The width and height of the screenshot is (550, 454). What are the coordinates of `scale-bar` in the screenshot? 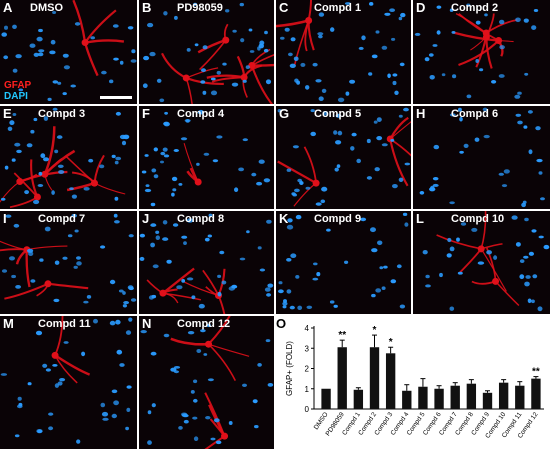 It's located at (116, 97).